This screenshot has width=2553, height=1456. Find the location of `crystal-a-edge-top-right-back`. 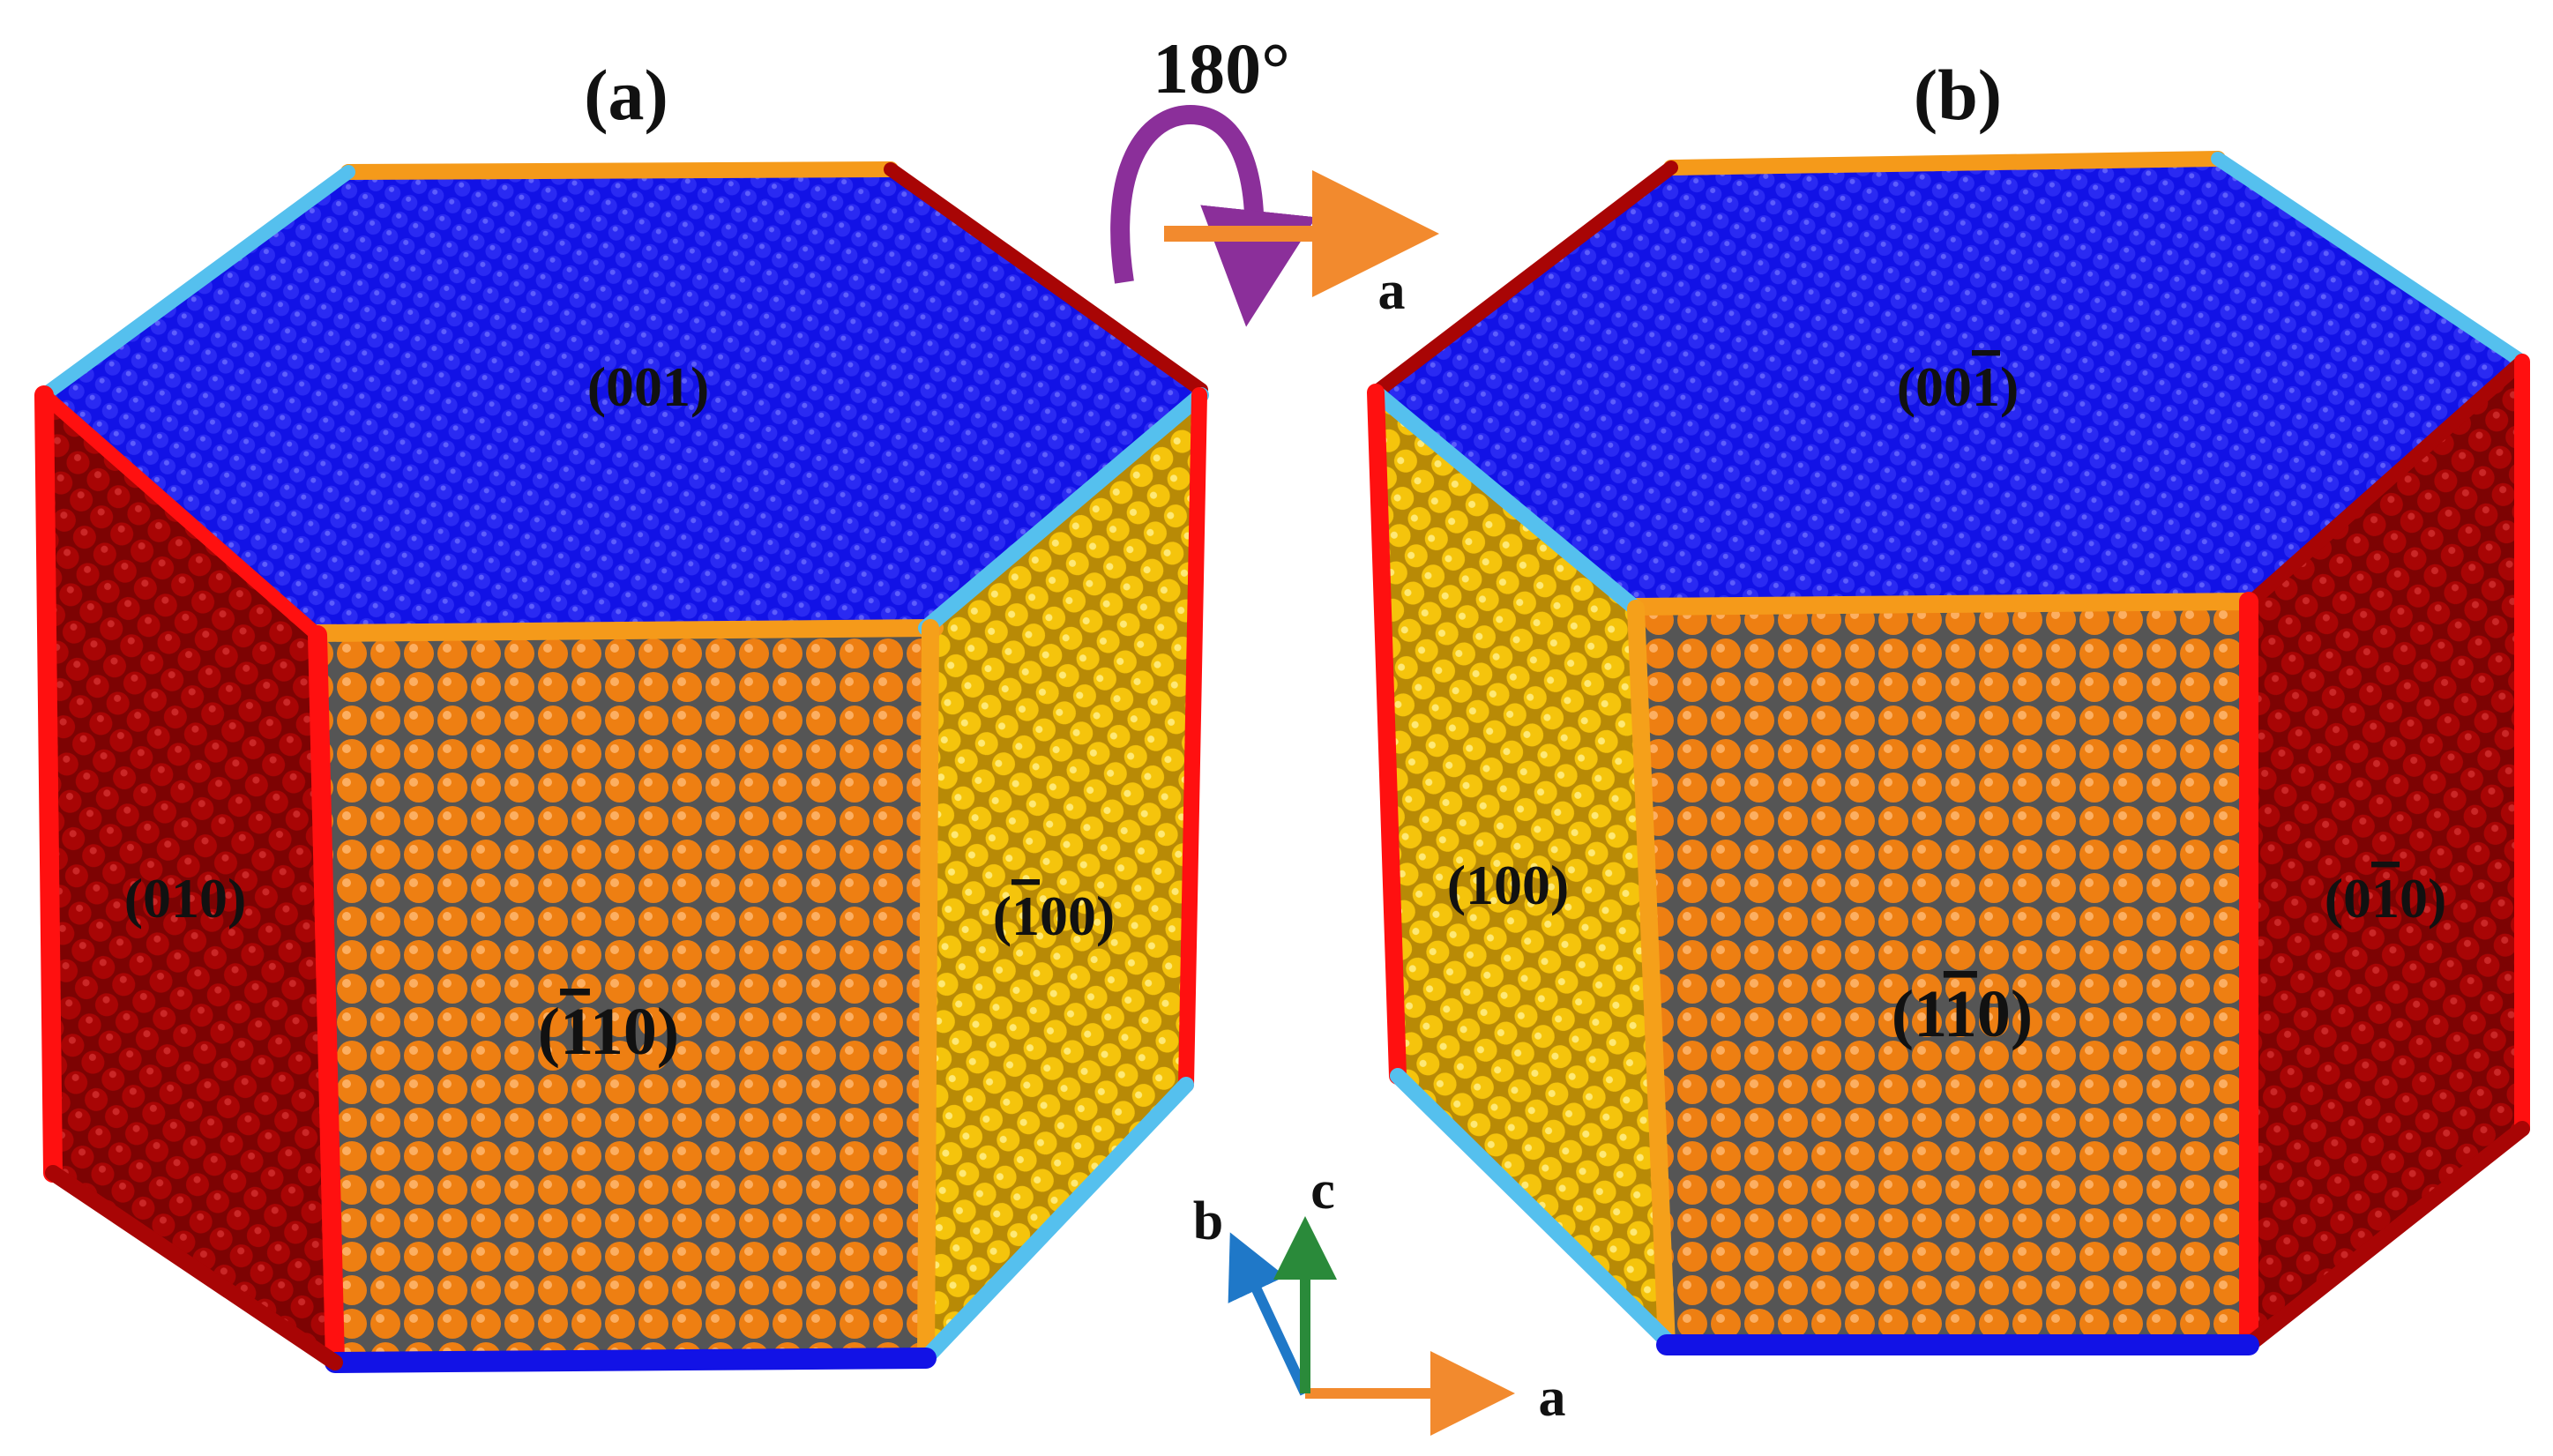

crystal-a-edge-top-right-back is located at coordinates (1046, 279).